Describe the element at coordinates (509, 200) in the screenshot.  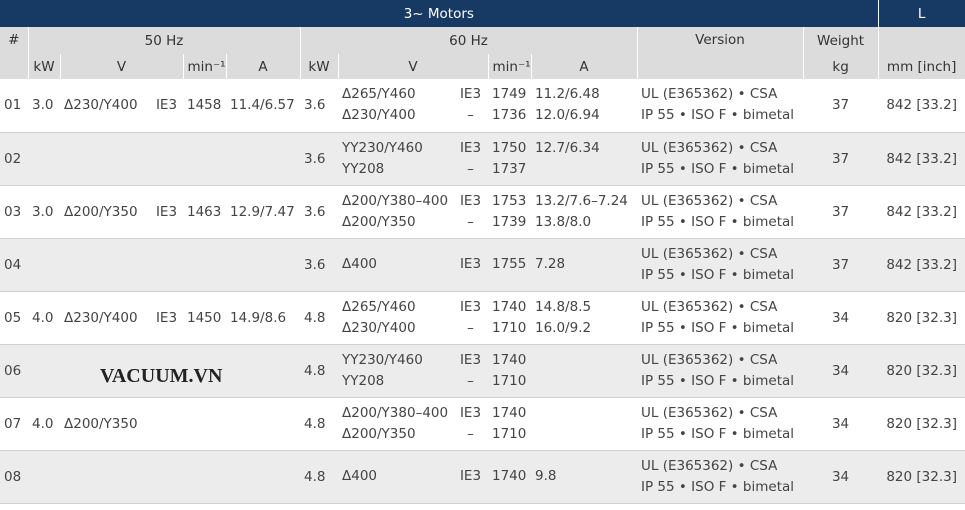
I see `speed-60-line: 1753` at that location.